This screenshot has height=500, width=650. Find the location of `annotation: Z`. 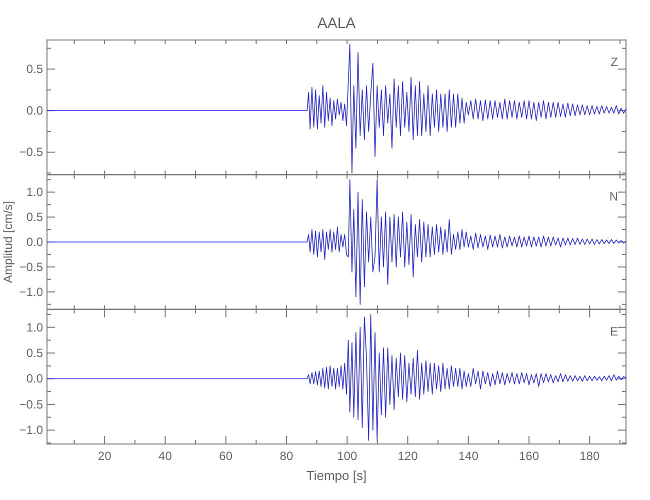

annotation: Z is located at coordinates (614, 62).